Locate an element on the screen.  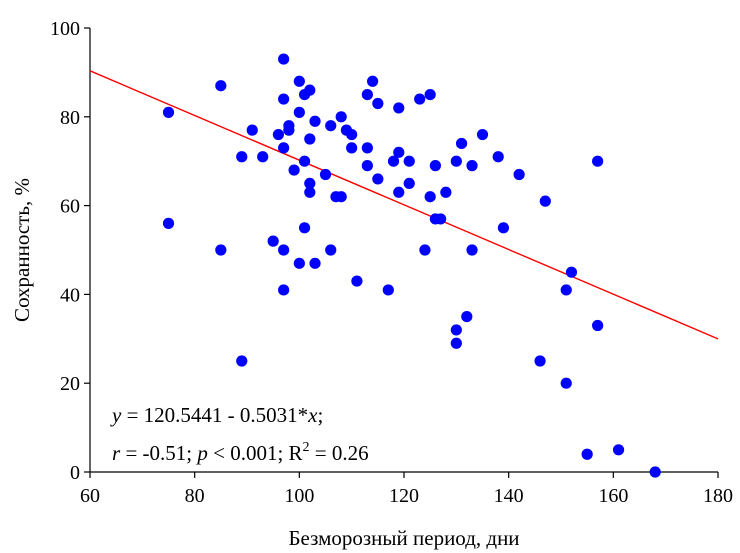
x-axis-title: Безморозный период, дни is located at coordinates (403, 538).